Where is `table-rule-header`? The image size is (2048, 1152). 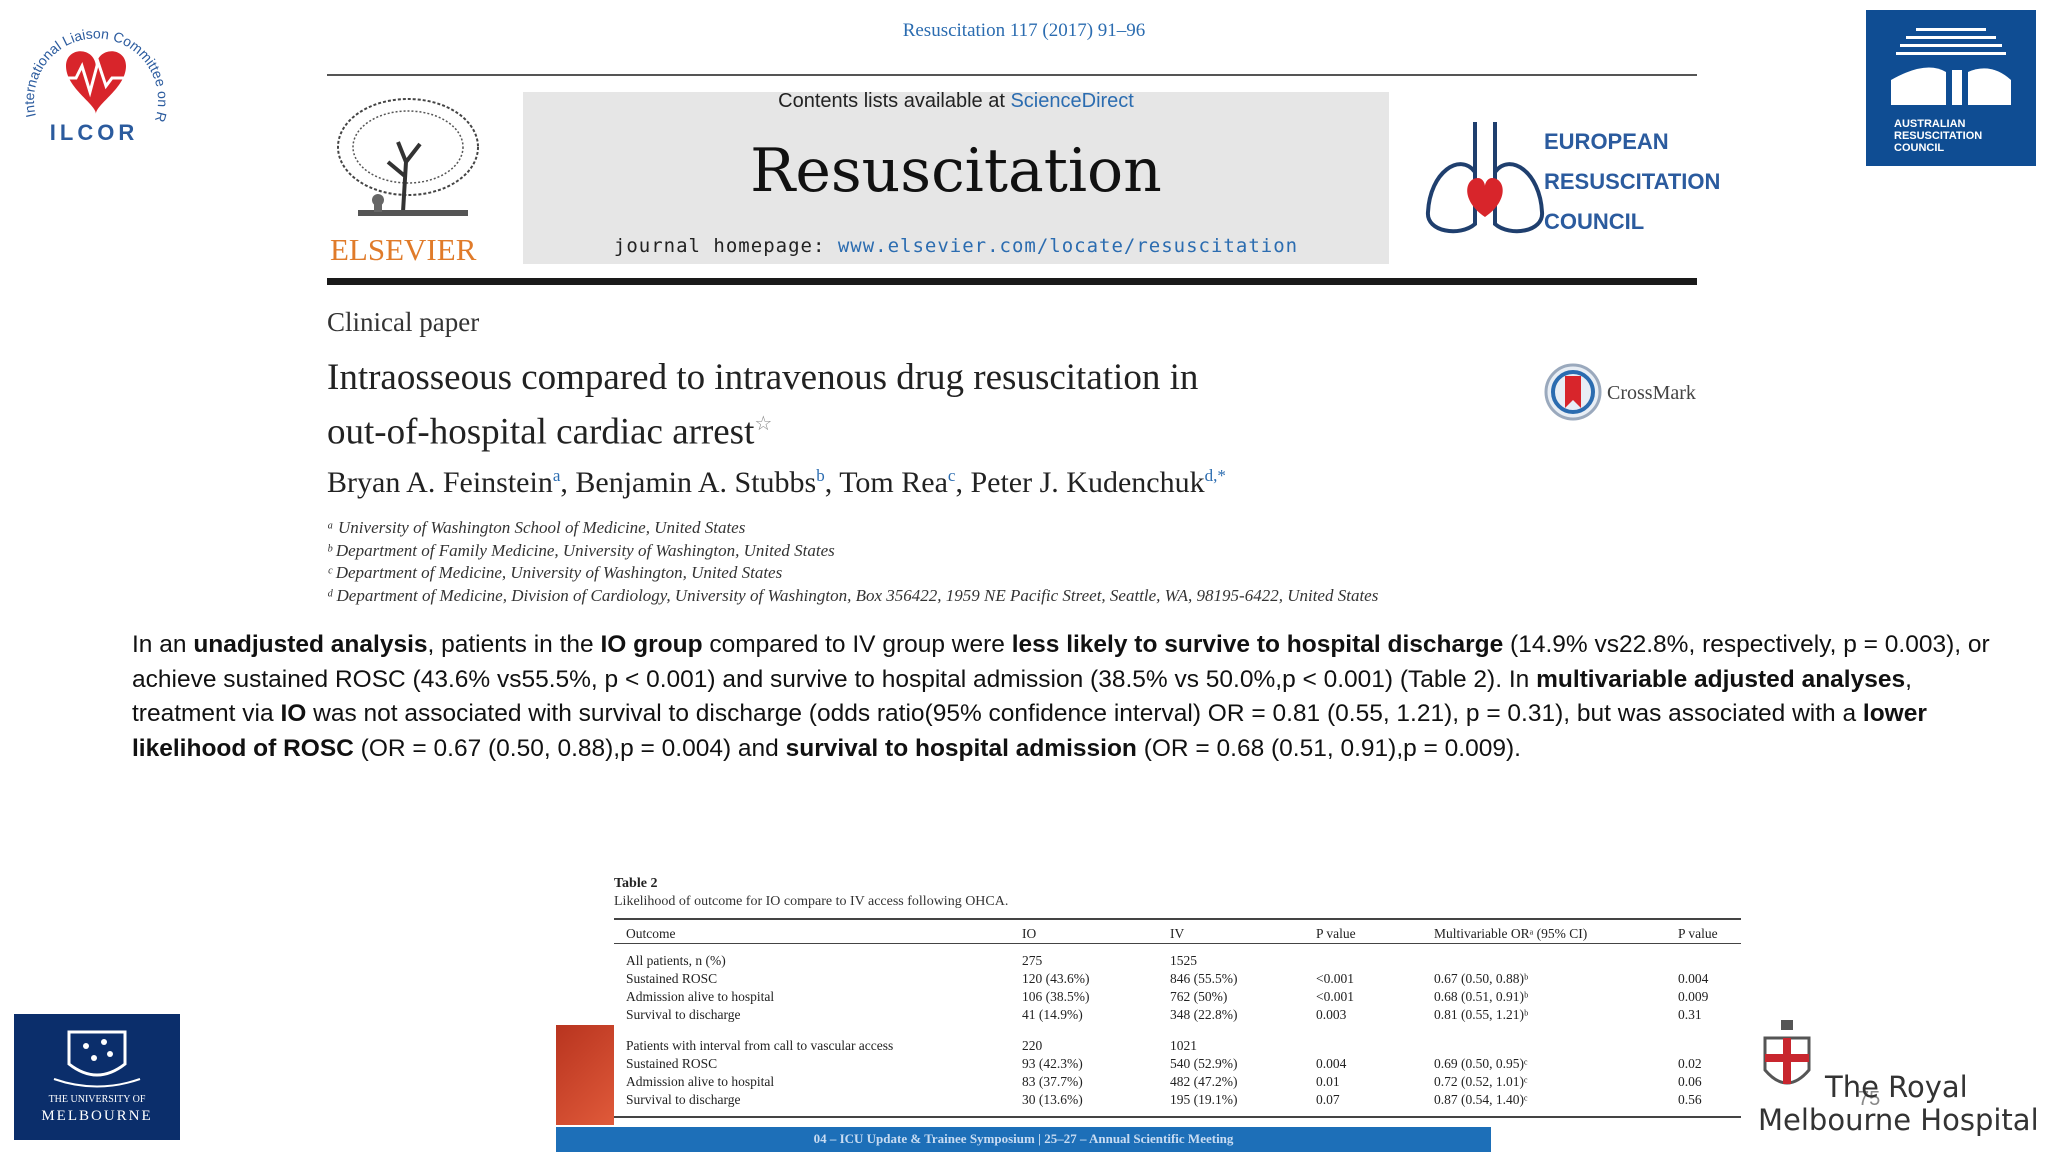
table-rule-header is located at coordinates (1177, 943).